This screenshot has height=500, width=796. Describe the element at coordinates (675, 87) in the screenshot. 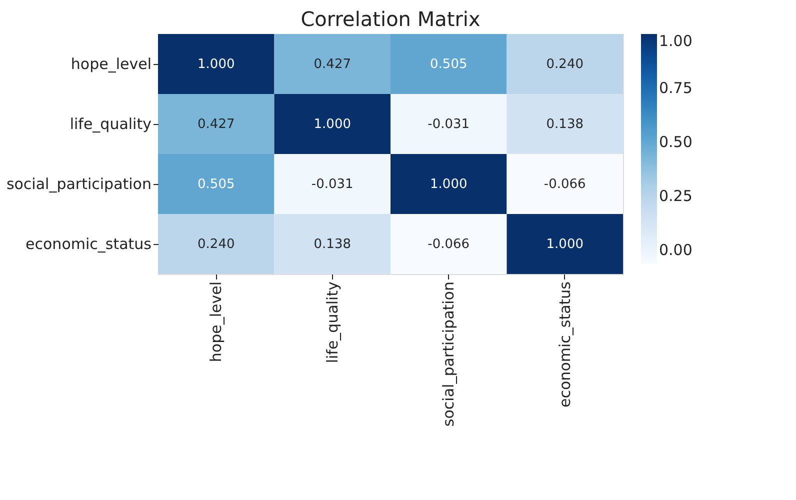

I see `color-bar-label: 0.75` at that location.